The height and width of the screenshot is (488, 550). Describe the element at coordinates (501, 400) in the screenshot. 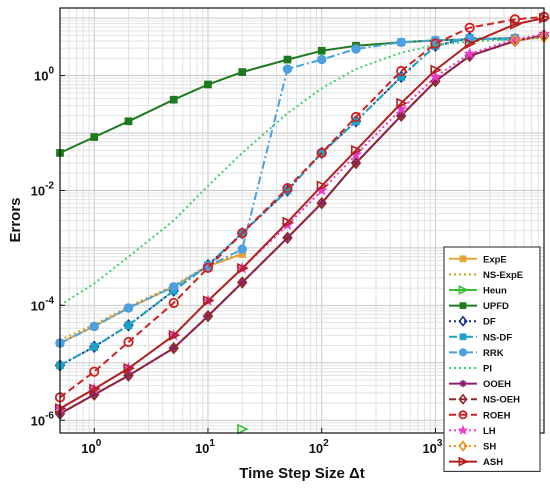

I see `legend-label: NS-OEH` at that location.